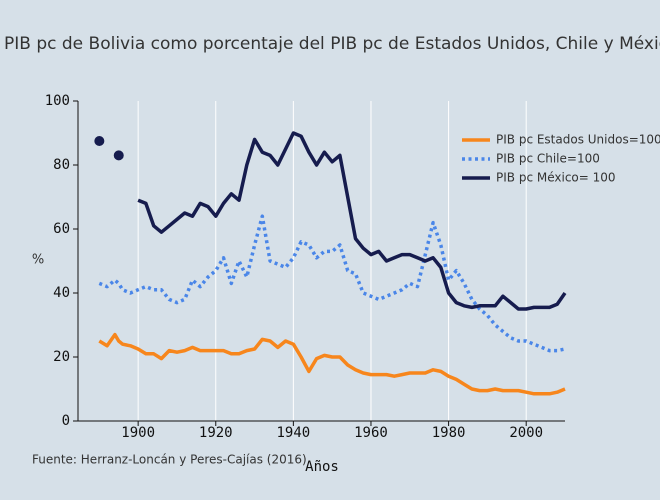  Describe the element at coordinates (322, 467) in the screenshot. I see `x-axis-label: Años` at that location.